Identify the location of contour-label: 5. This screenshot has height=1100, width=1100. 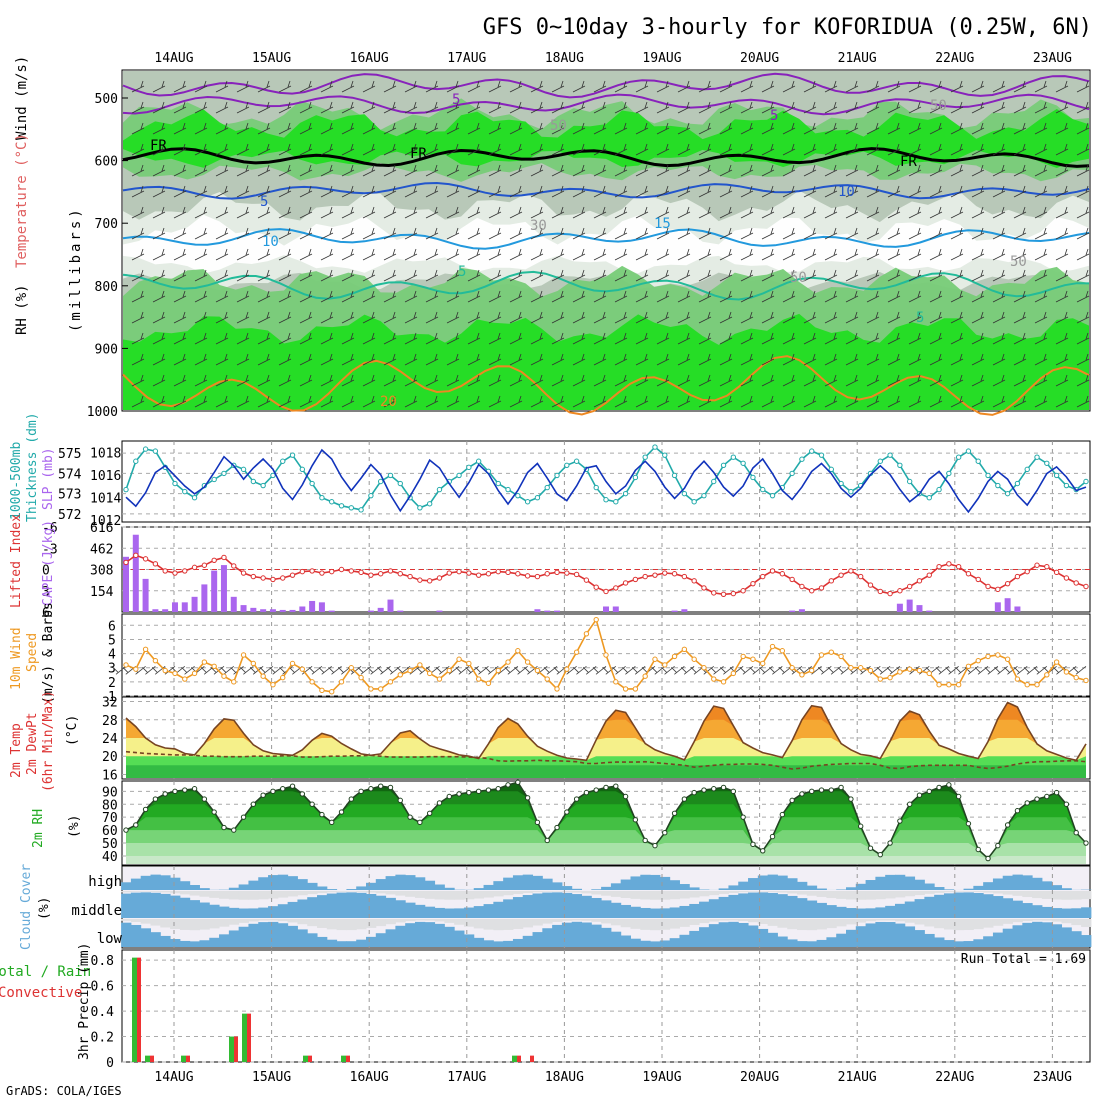
(264, 202).